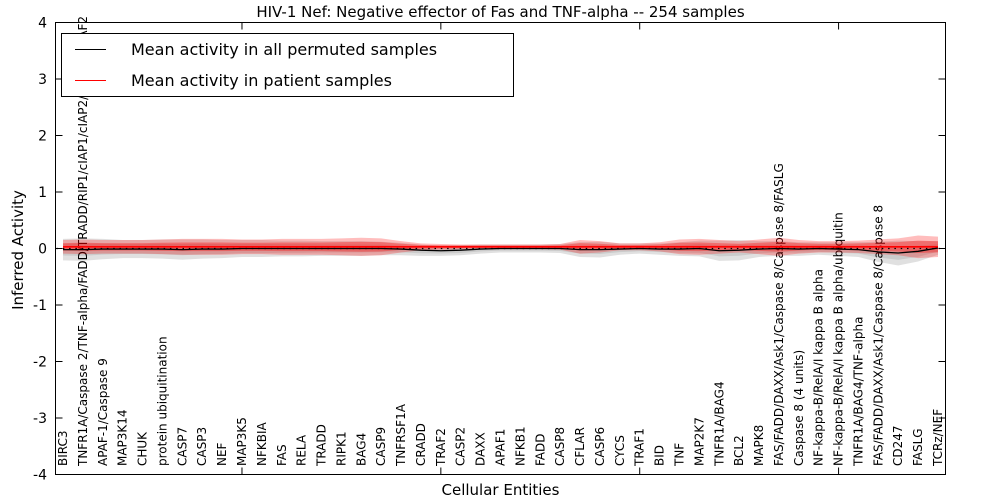  What do you see at coordinates (461, 446) in the screenshot?
I see `x-tick-label: CASP2` at bounding box center [461, 446].